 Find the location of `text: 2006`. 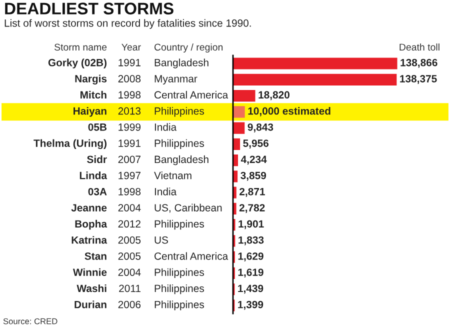

text: 2006 is located at coordinates (129, 304).